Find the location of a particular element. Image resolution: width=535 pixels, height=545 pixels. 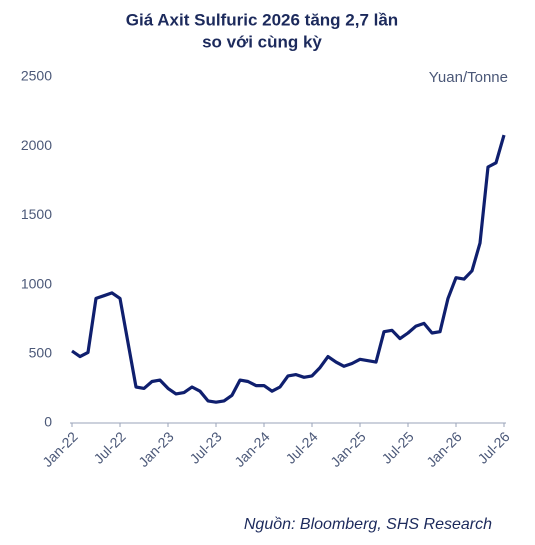

y-tick-label: 2500 is located at coordinates (36, 76).